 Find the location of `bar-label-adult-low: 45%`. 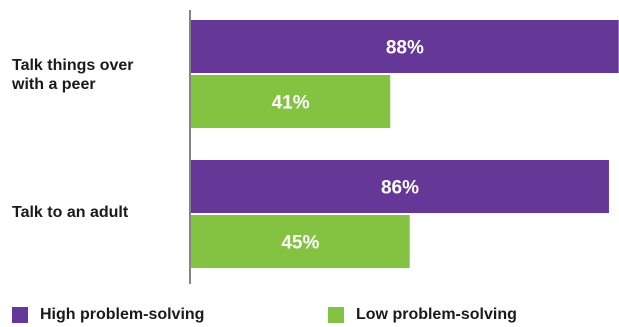

bar-label-adult-low: 45% is located at coordinates (300, 243).